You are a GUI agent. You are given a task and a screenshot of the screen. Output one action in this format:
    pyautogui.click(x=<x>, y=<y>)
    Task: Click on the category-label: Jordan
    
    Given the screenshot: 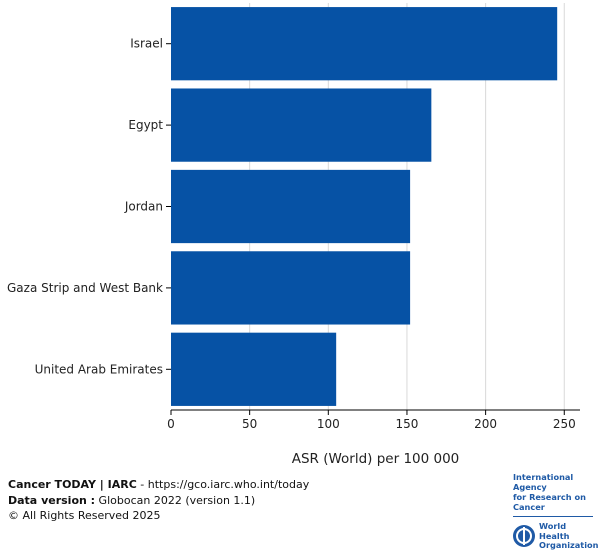 What is the action you would take?
    pyautogui.click(x=143, y=207)
    